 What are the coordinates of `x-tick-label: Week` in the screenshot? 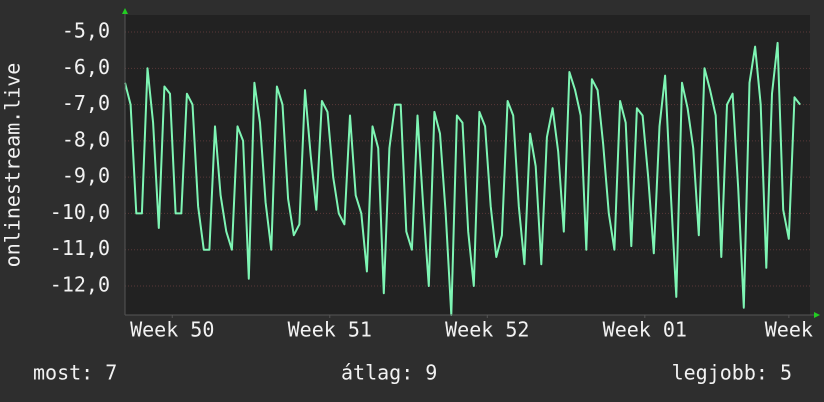 It's located at (789, 330).